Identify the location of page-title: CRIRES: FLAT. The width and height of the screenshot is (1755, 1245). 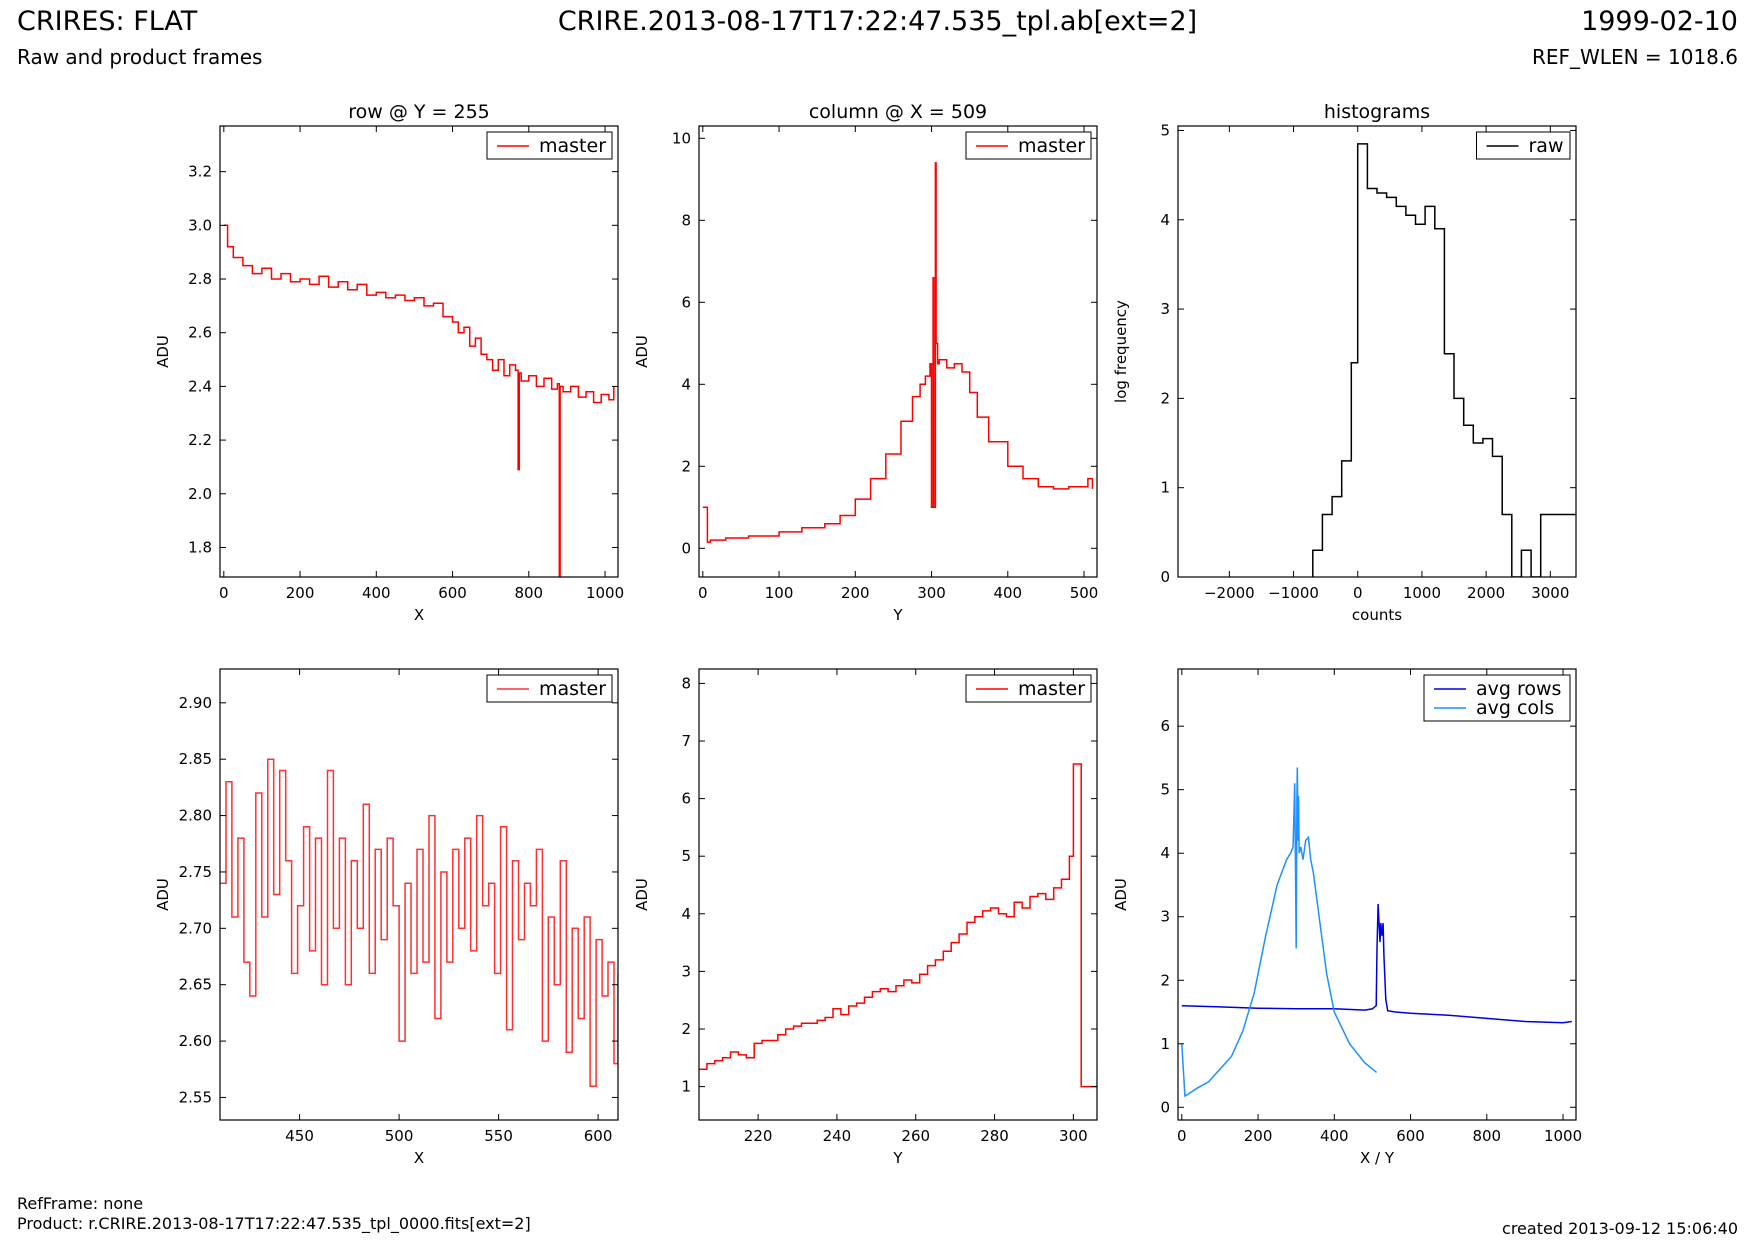
(107, 21).